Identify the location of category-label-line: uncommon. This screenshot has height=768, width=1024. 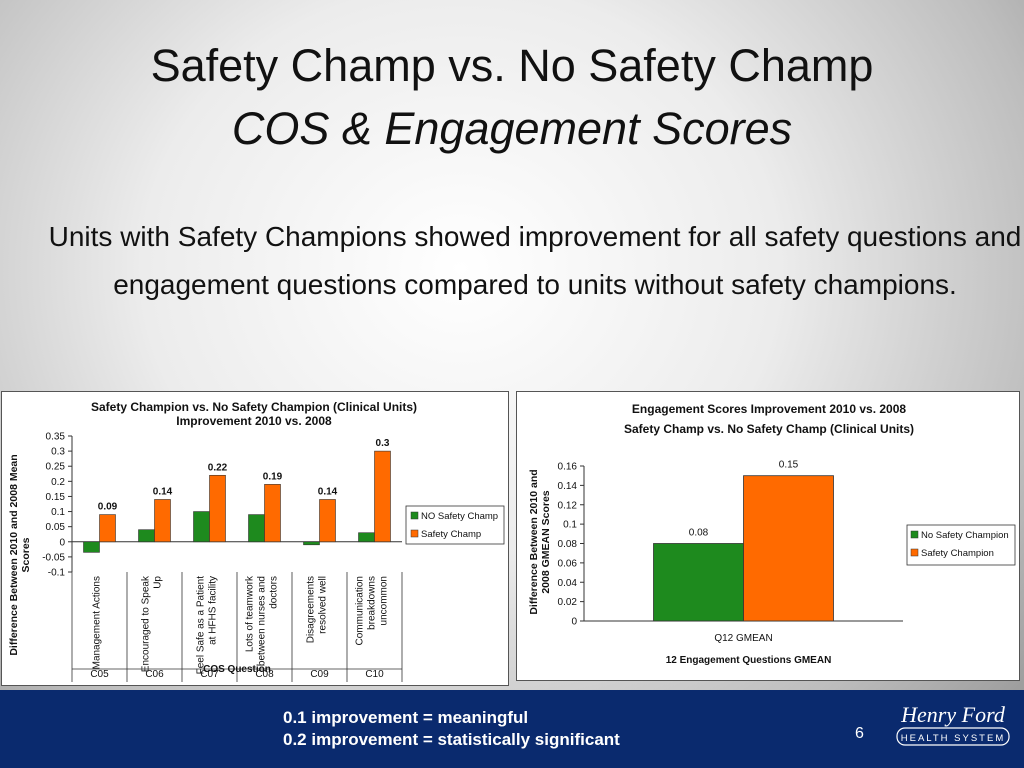
(384, 600).